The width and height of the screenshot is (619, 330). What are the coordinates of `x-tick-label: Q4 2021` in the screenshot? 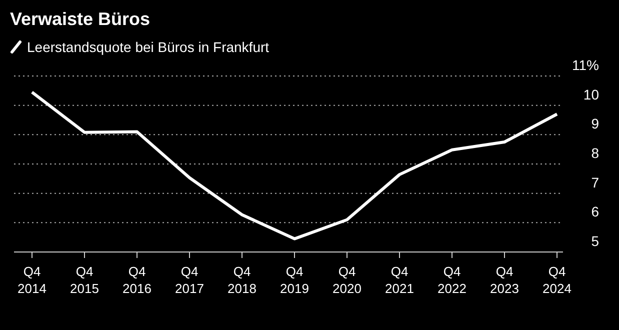 It's located at (399, 280).